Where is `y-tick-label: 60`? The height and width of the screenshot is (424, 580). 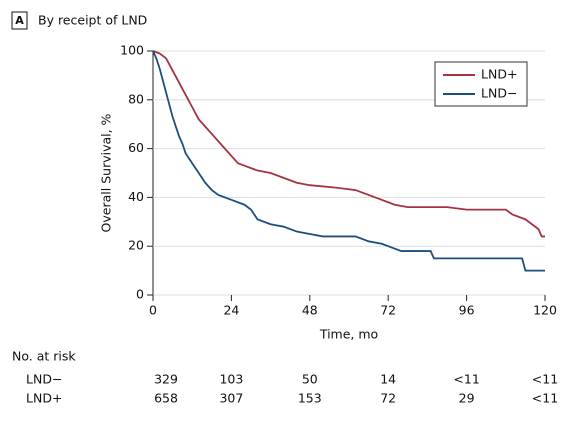
y-tick-label: 60 is located at coordinates (136, 147).